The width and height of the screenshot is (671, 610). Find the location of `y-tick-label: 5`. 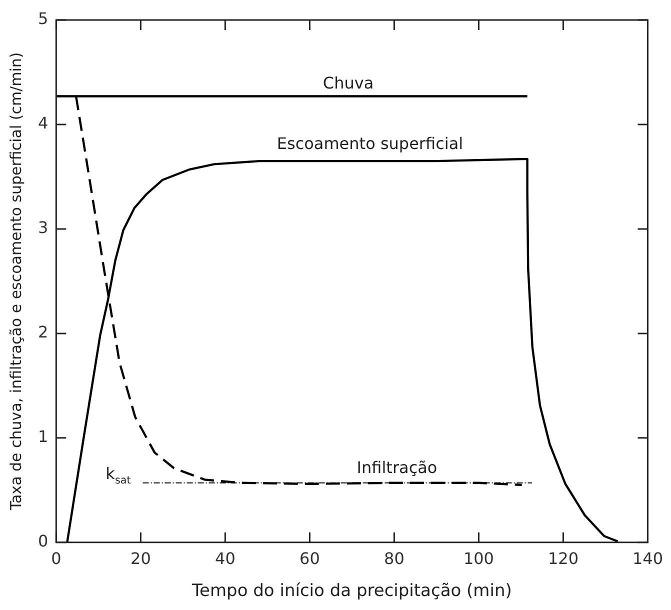

y-tick-label: 5 is located at coordinates (43, 18).